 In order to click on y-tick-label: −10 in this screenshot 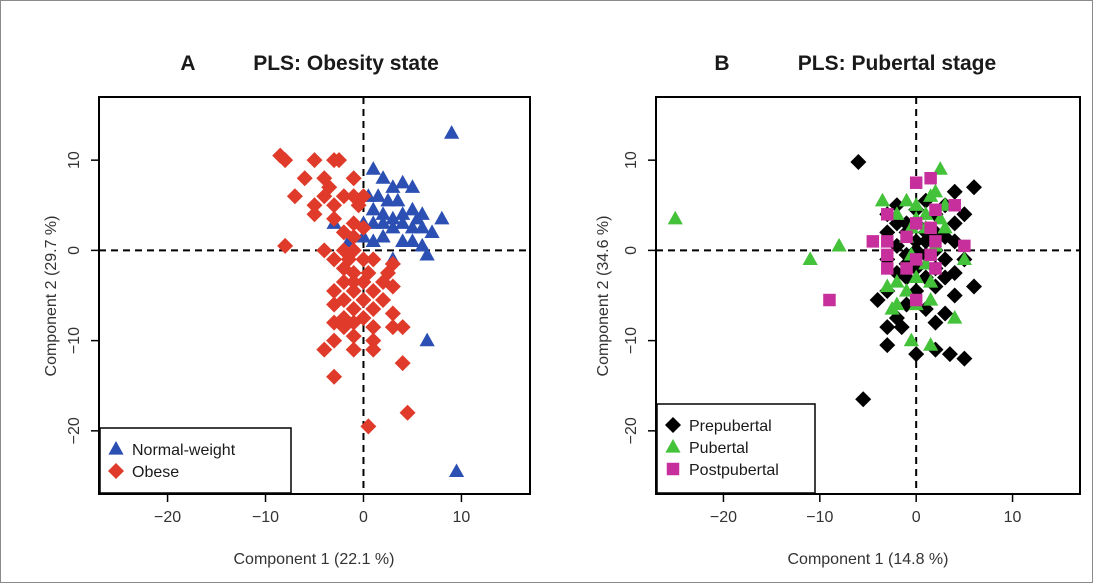, I will do `click(74, 340)`.